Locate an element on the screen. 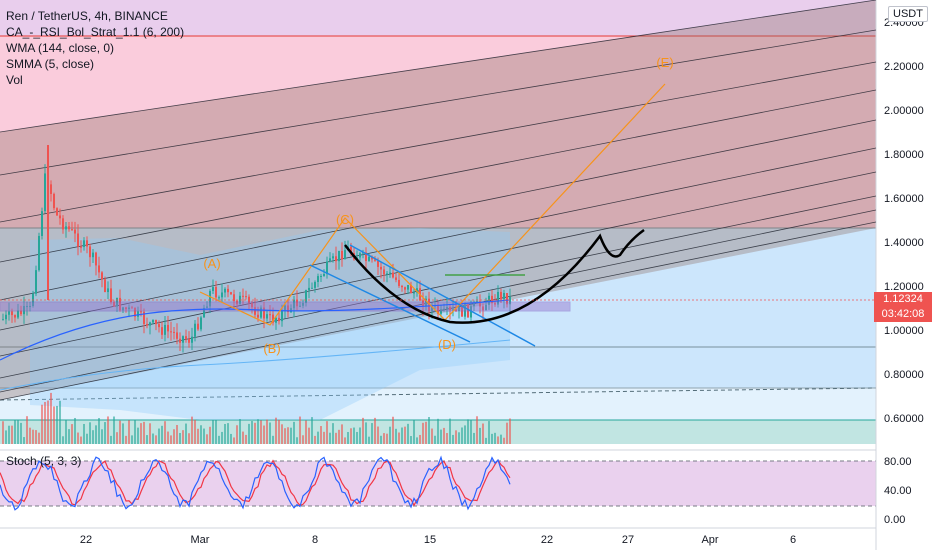  cup-handle-drawing is located at coordinates (494, 276).